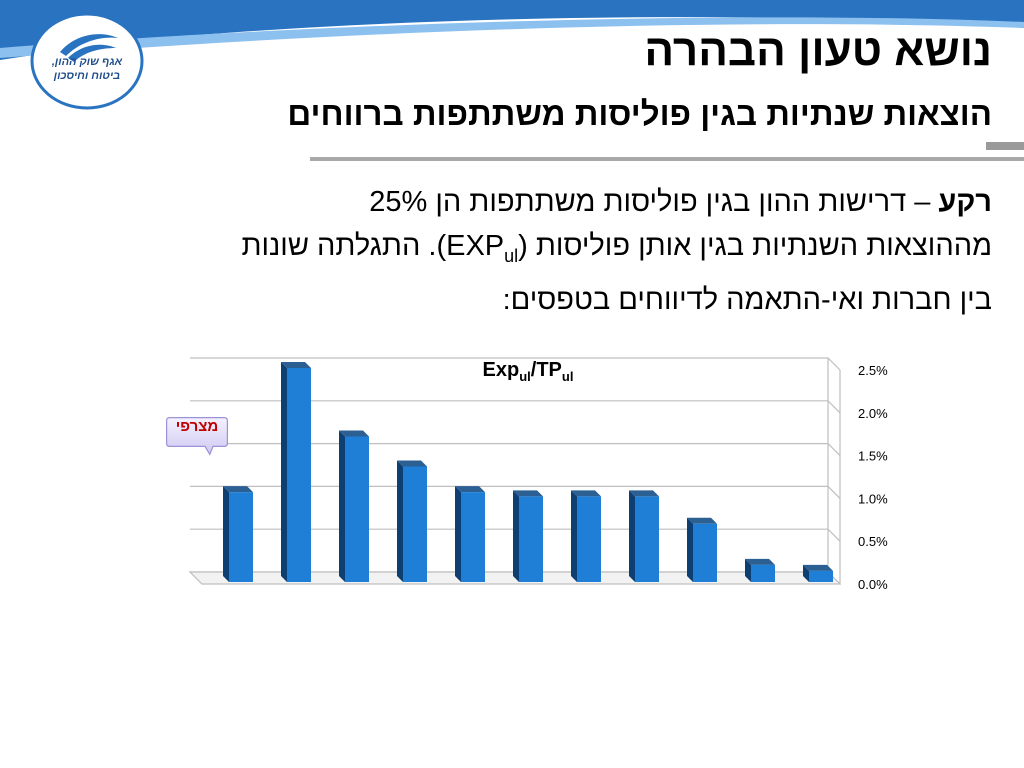 Image resolution: width=1024 pixels, height=768 pixels. Describe the element at coordinates (873, 541) in the screenshot. I see `y-tick-label: 0.5%` at that location.